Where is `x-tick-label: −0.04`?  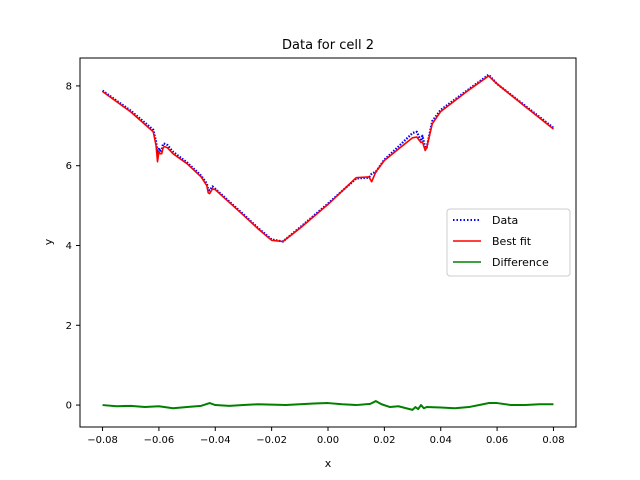
x-tick-label: −0.04 is located at coordinates (215, 440).